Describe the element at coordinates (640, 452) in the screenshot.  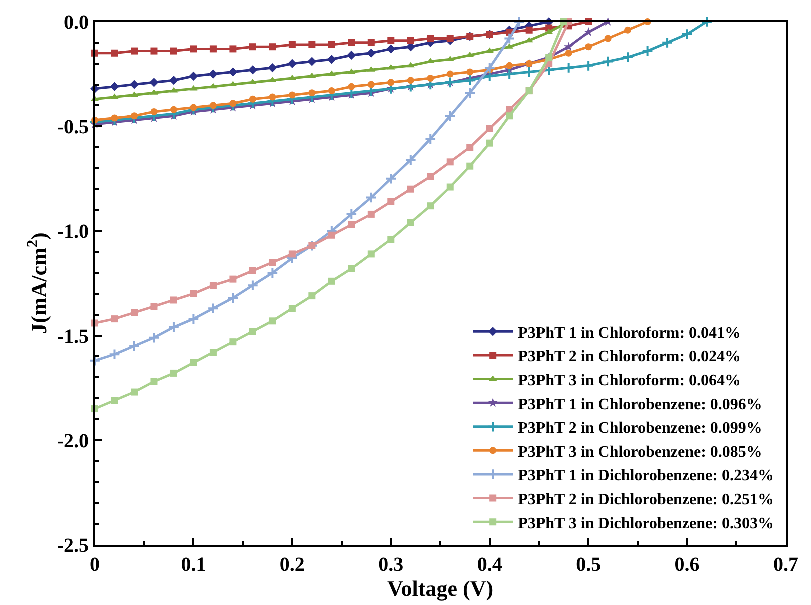
I see `legend-label: P3PhT 3 in Chlorobenzene: 0.085%` at that location.